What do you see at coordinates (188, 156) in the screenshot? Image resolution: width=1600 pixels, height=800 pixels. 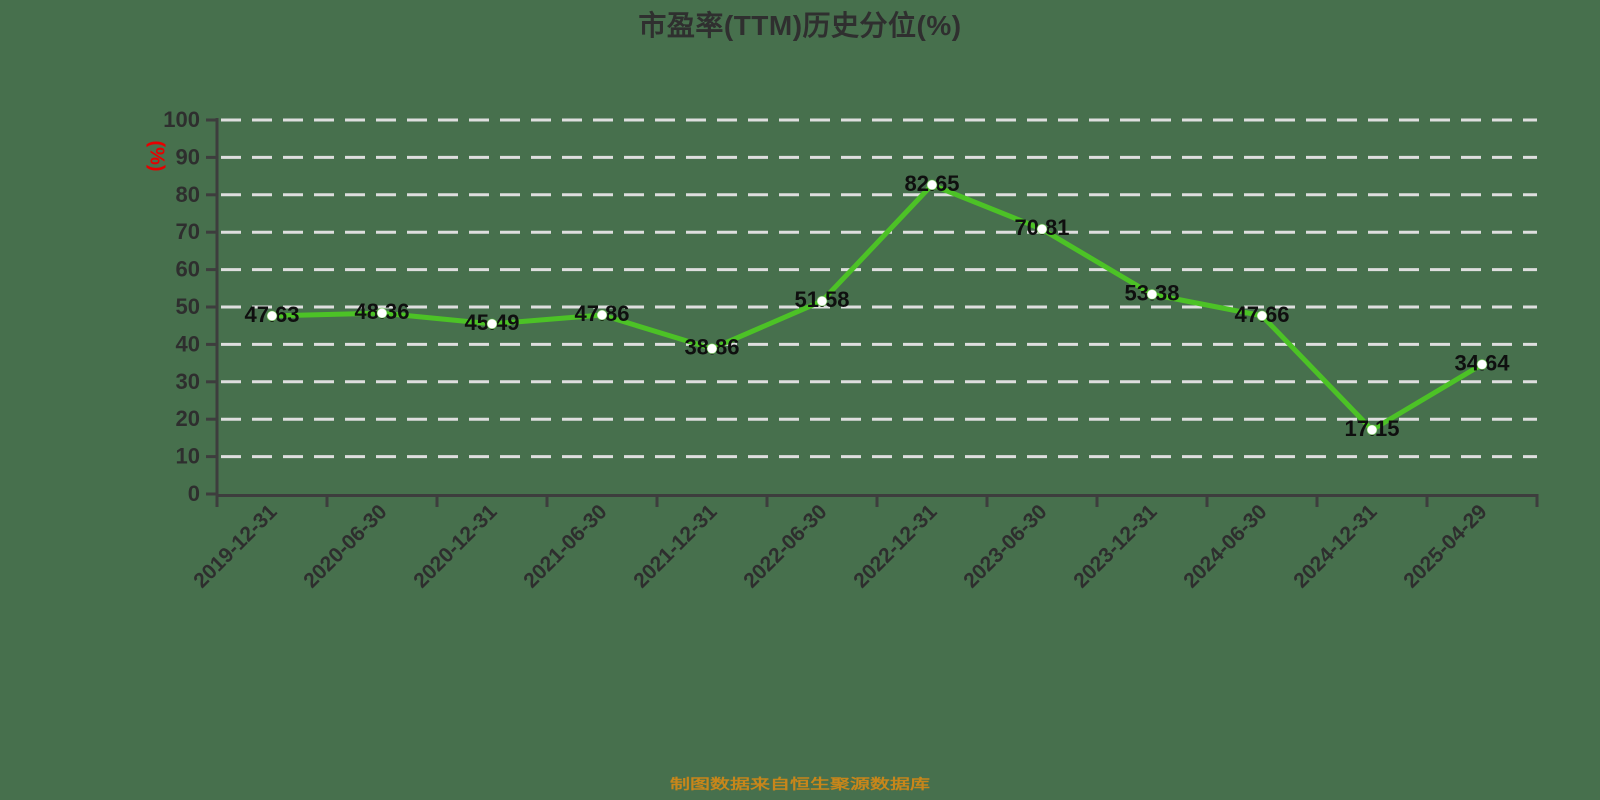 I see `y-axis-tick-label: 90` at bounding box center [188, 156].